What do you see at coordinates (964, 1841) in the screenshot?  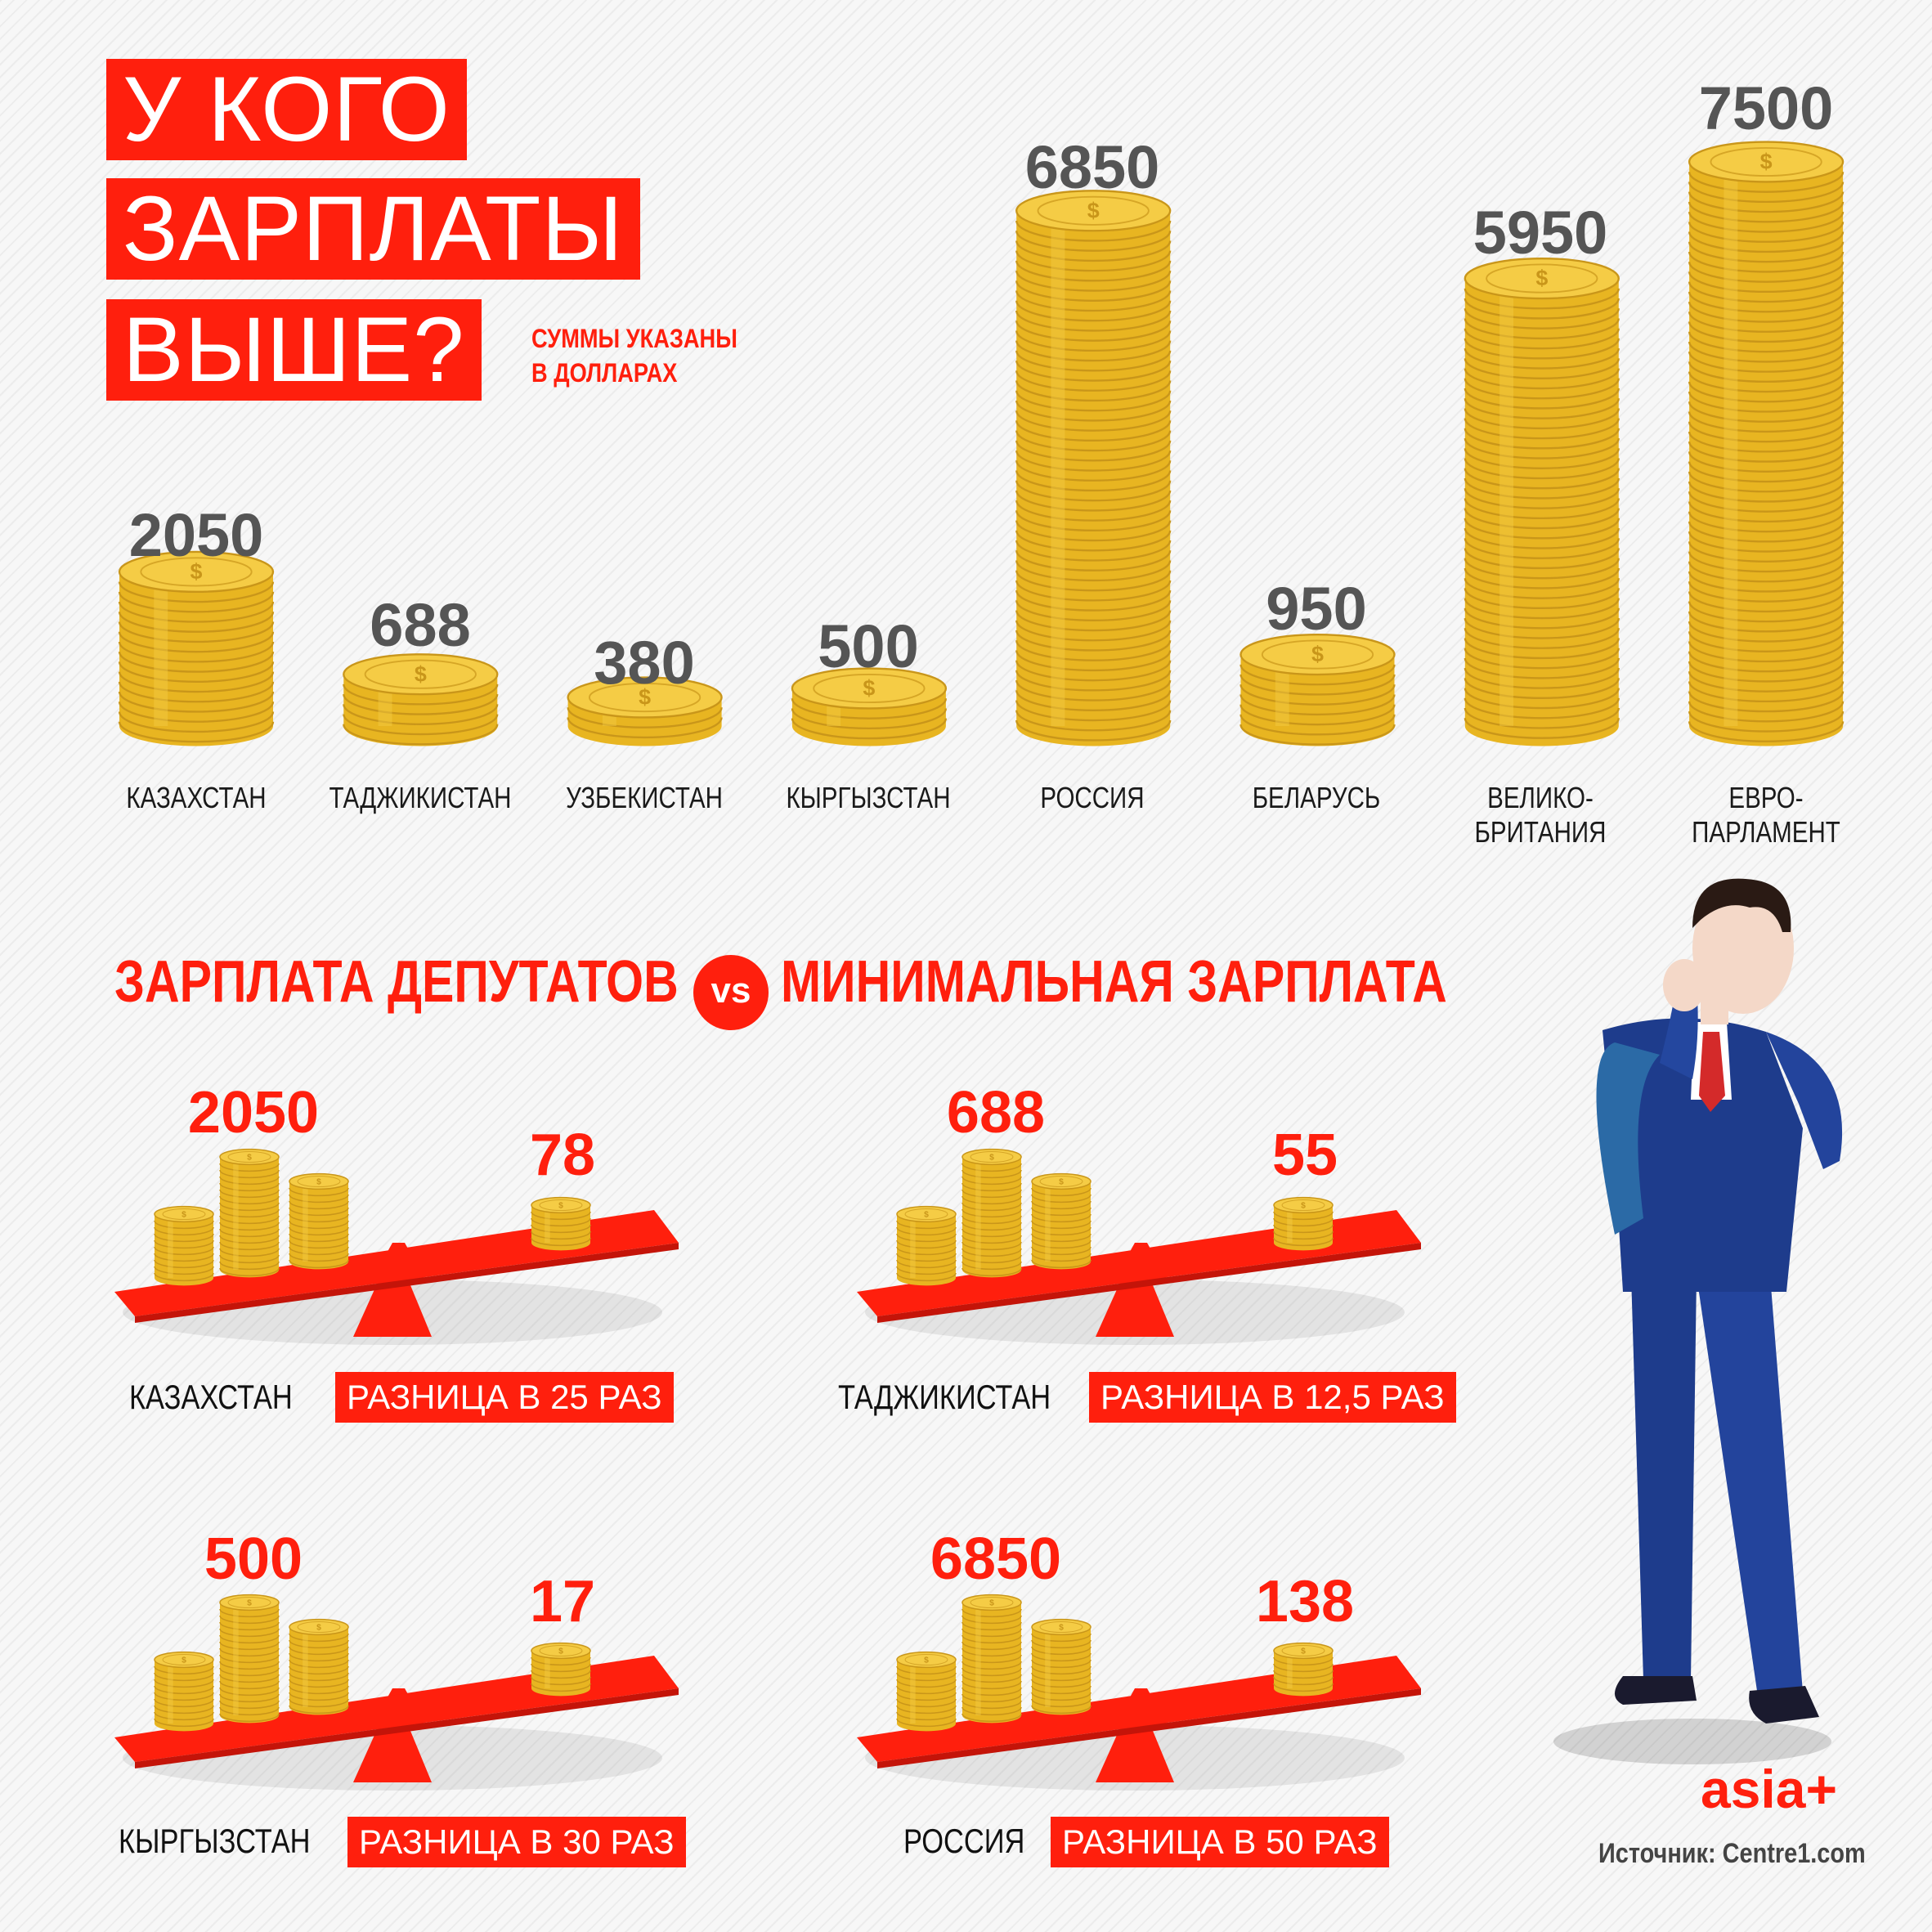 I see `scale-country-label: РОССИЯ` at bounding box center [964, 1841].